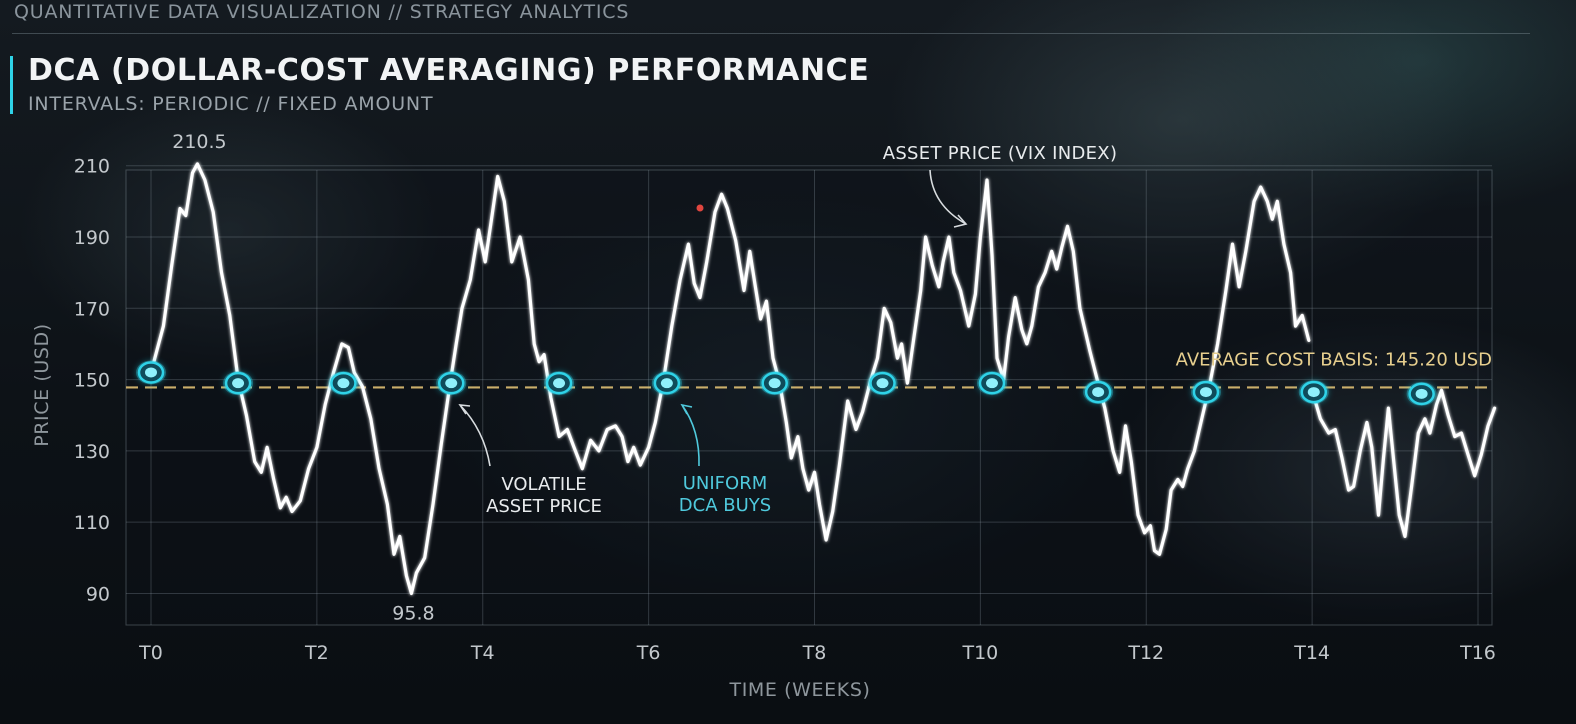  What do you see at coordinates (150, 653) in the screenshot?
I see `x-tick-label: T0` at bounding box center [150, 653].